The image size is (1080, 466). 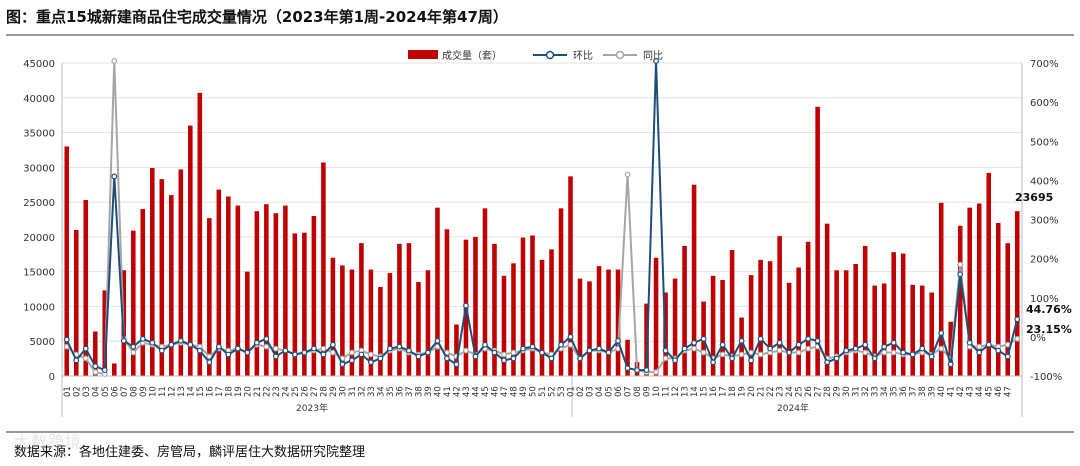 I want to click on y-right-tick-label: 200%, so click(x=1044, y=260).